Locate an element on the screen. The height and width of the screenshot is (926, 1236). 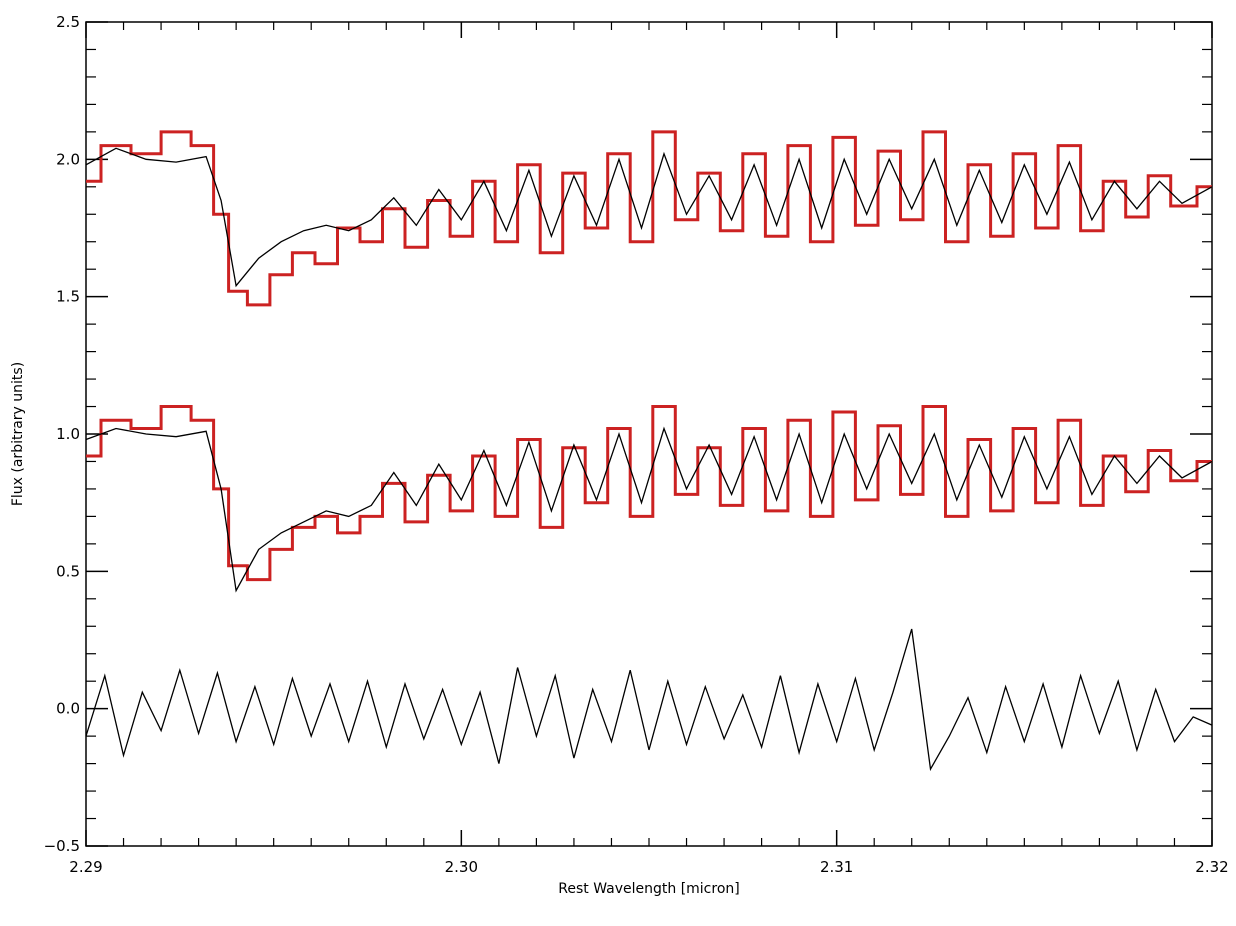
y-tick-label: 2.0 is located at coordinates (68, 159).